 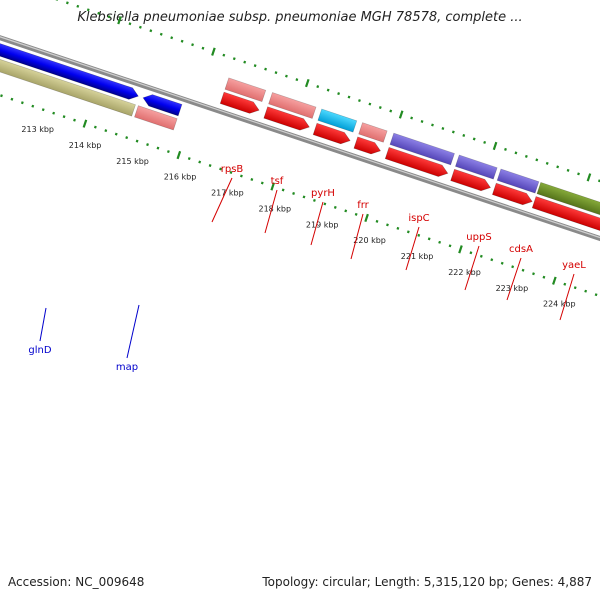 What do you see at coordinates (85, 145) in the screenshot?
I see `kbp-tick-label: 214 kbp` at bounding box center [85, 145].